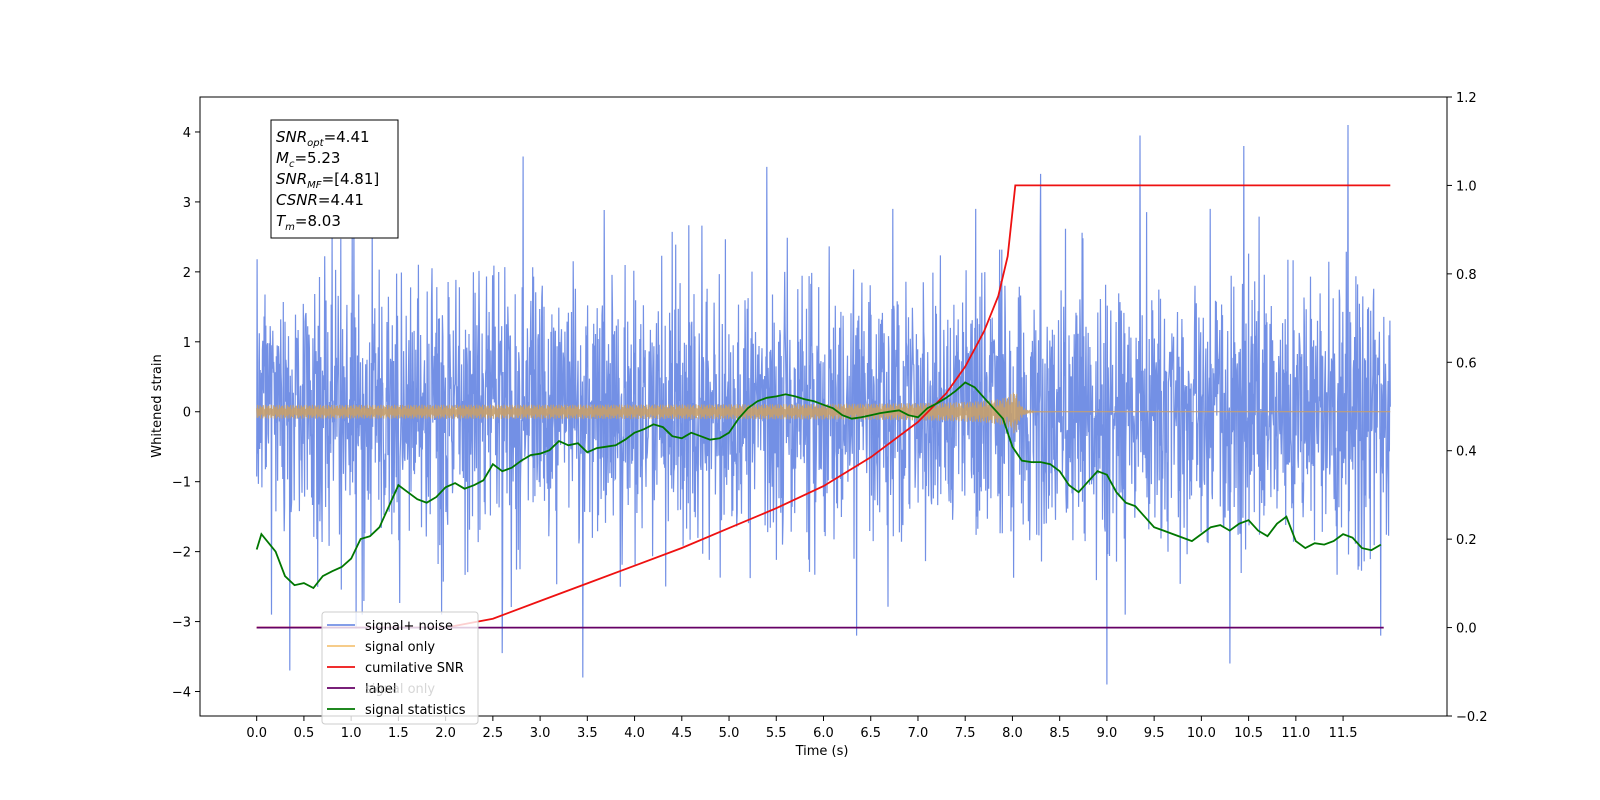 This screenshot has width=1600, height=800. What do you see at coordinates (187, 273) in the screenshot?
I see `y-tick-label: 2` at bounding box center [187, 273].